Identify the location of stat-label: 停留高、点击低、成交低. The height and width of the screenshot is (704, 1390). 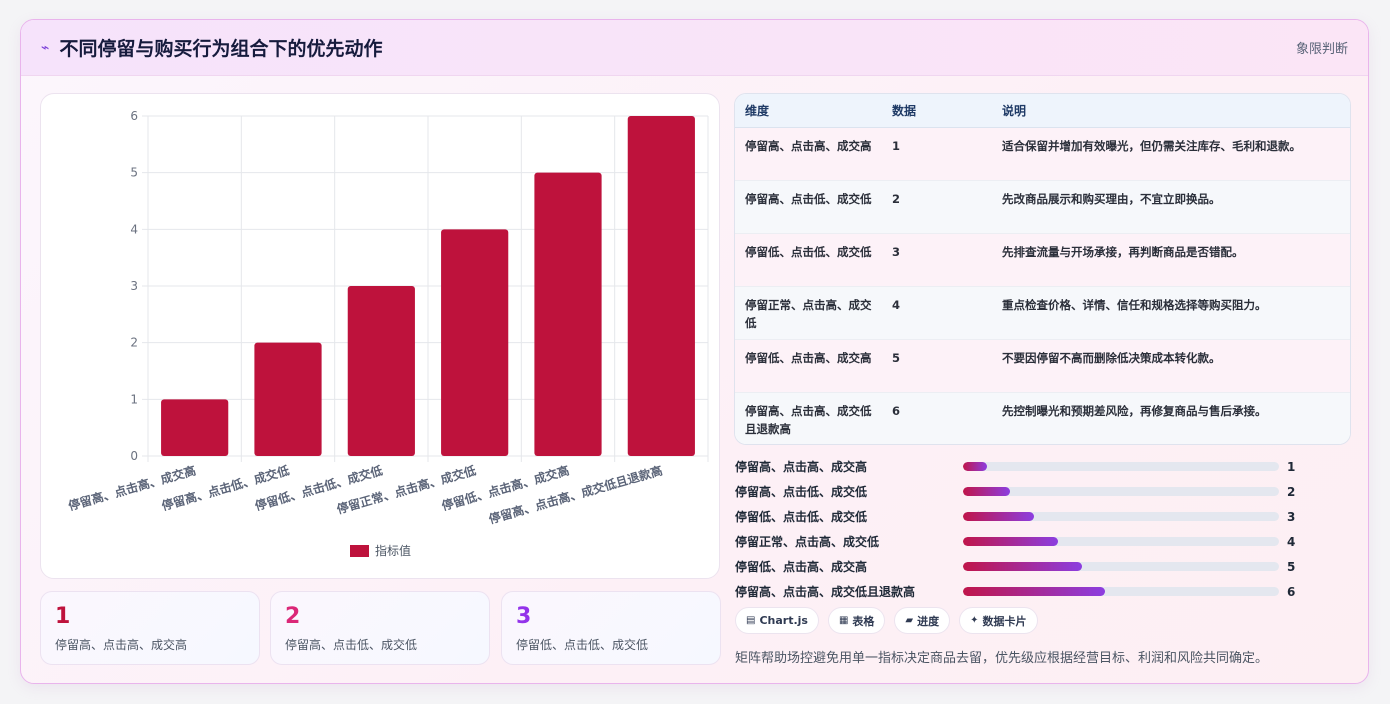
(351, 645).